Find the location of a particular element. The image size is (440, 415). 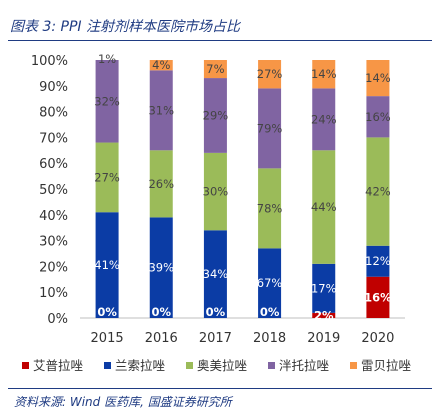

data-label: 26% is located at coordinates (161, 184).